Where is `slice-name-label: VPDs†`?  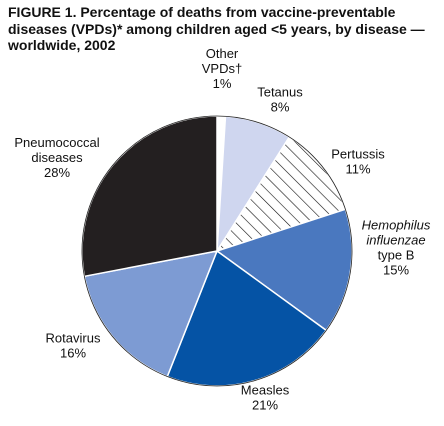
slice-name-label: VPDs† is located at coordinates (222, 68).